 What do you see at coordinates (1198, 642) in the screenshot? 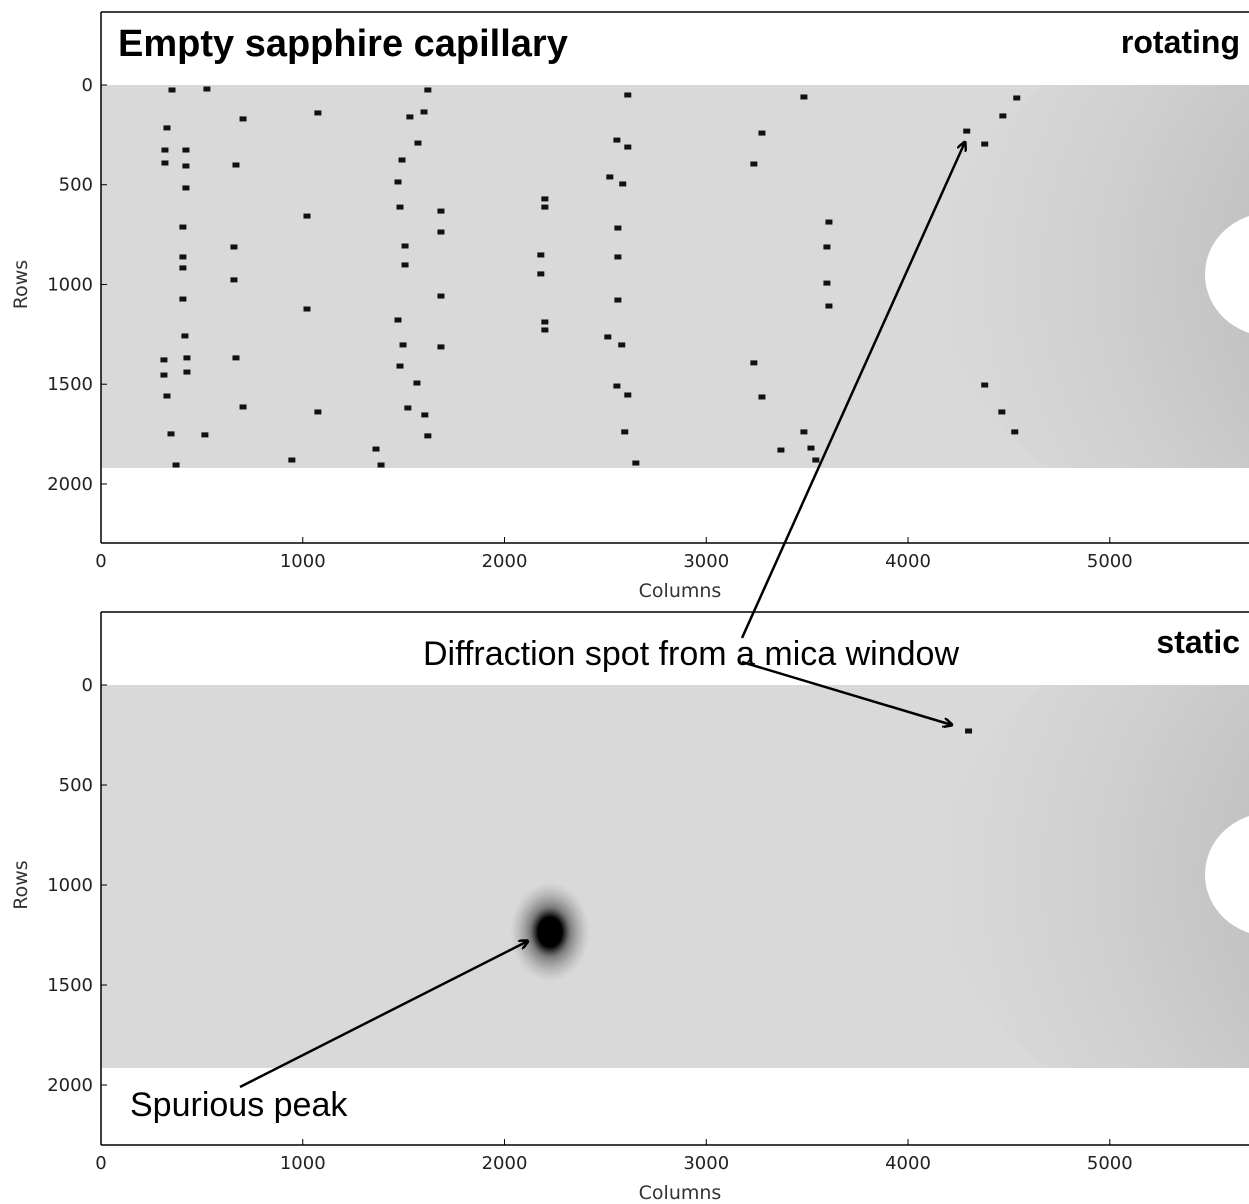
I see `panel-label: static` at bounding box center [1198, 642].